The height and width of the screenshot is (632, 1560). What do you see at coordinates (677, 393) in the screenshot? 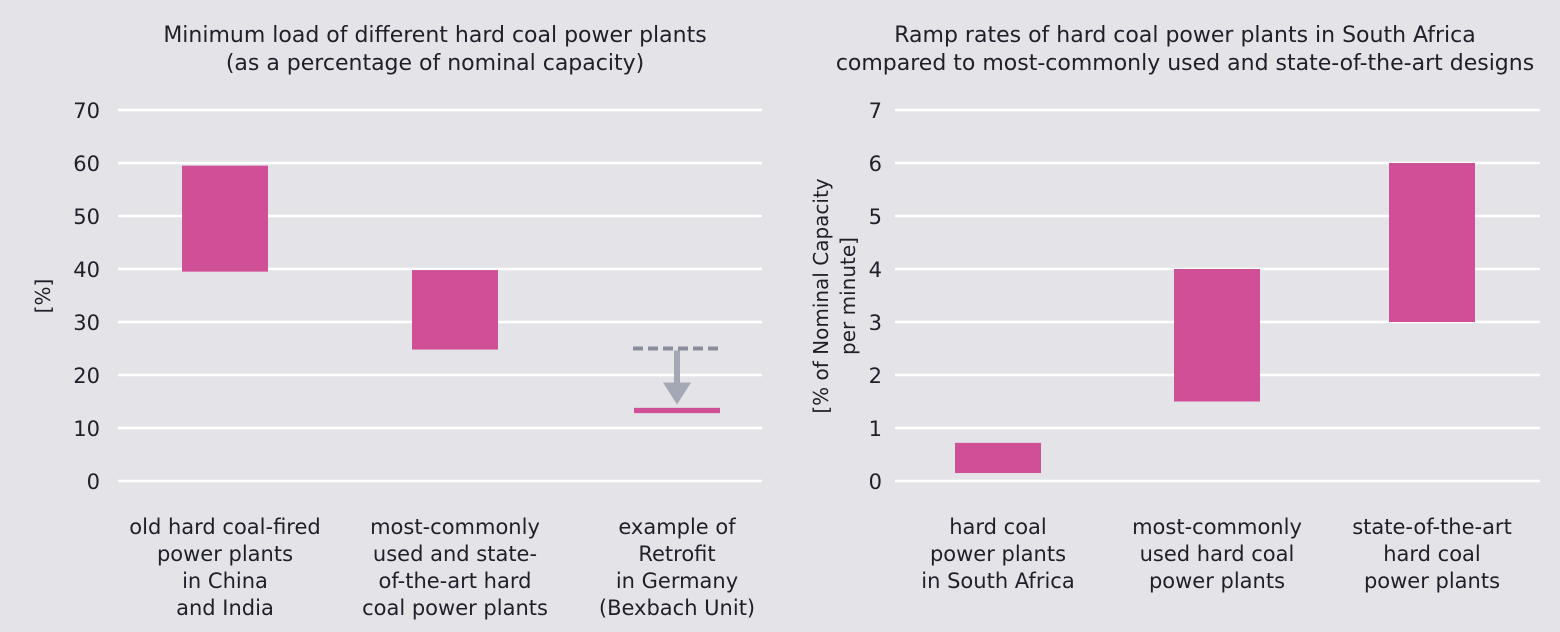
I see `arrow-down-icon` at bounding box center [677, 393].